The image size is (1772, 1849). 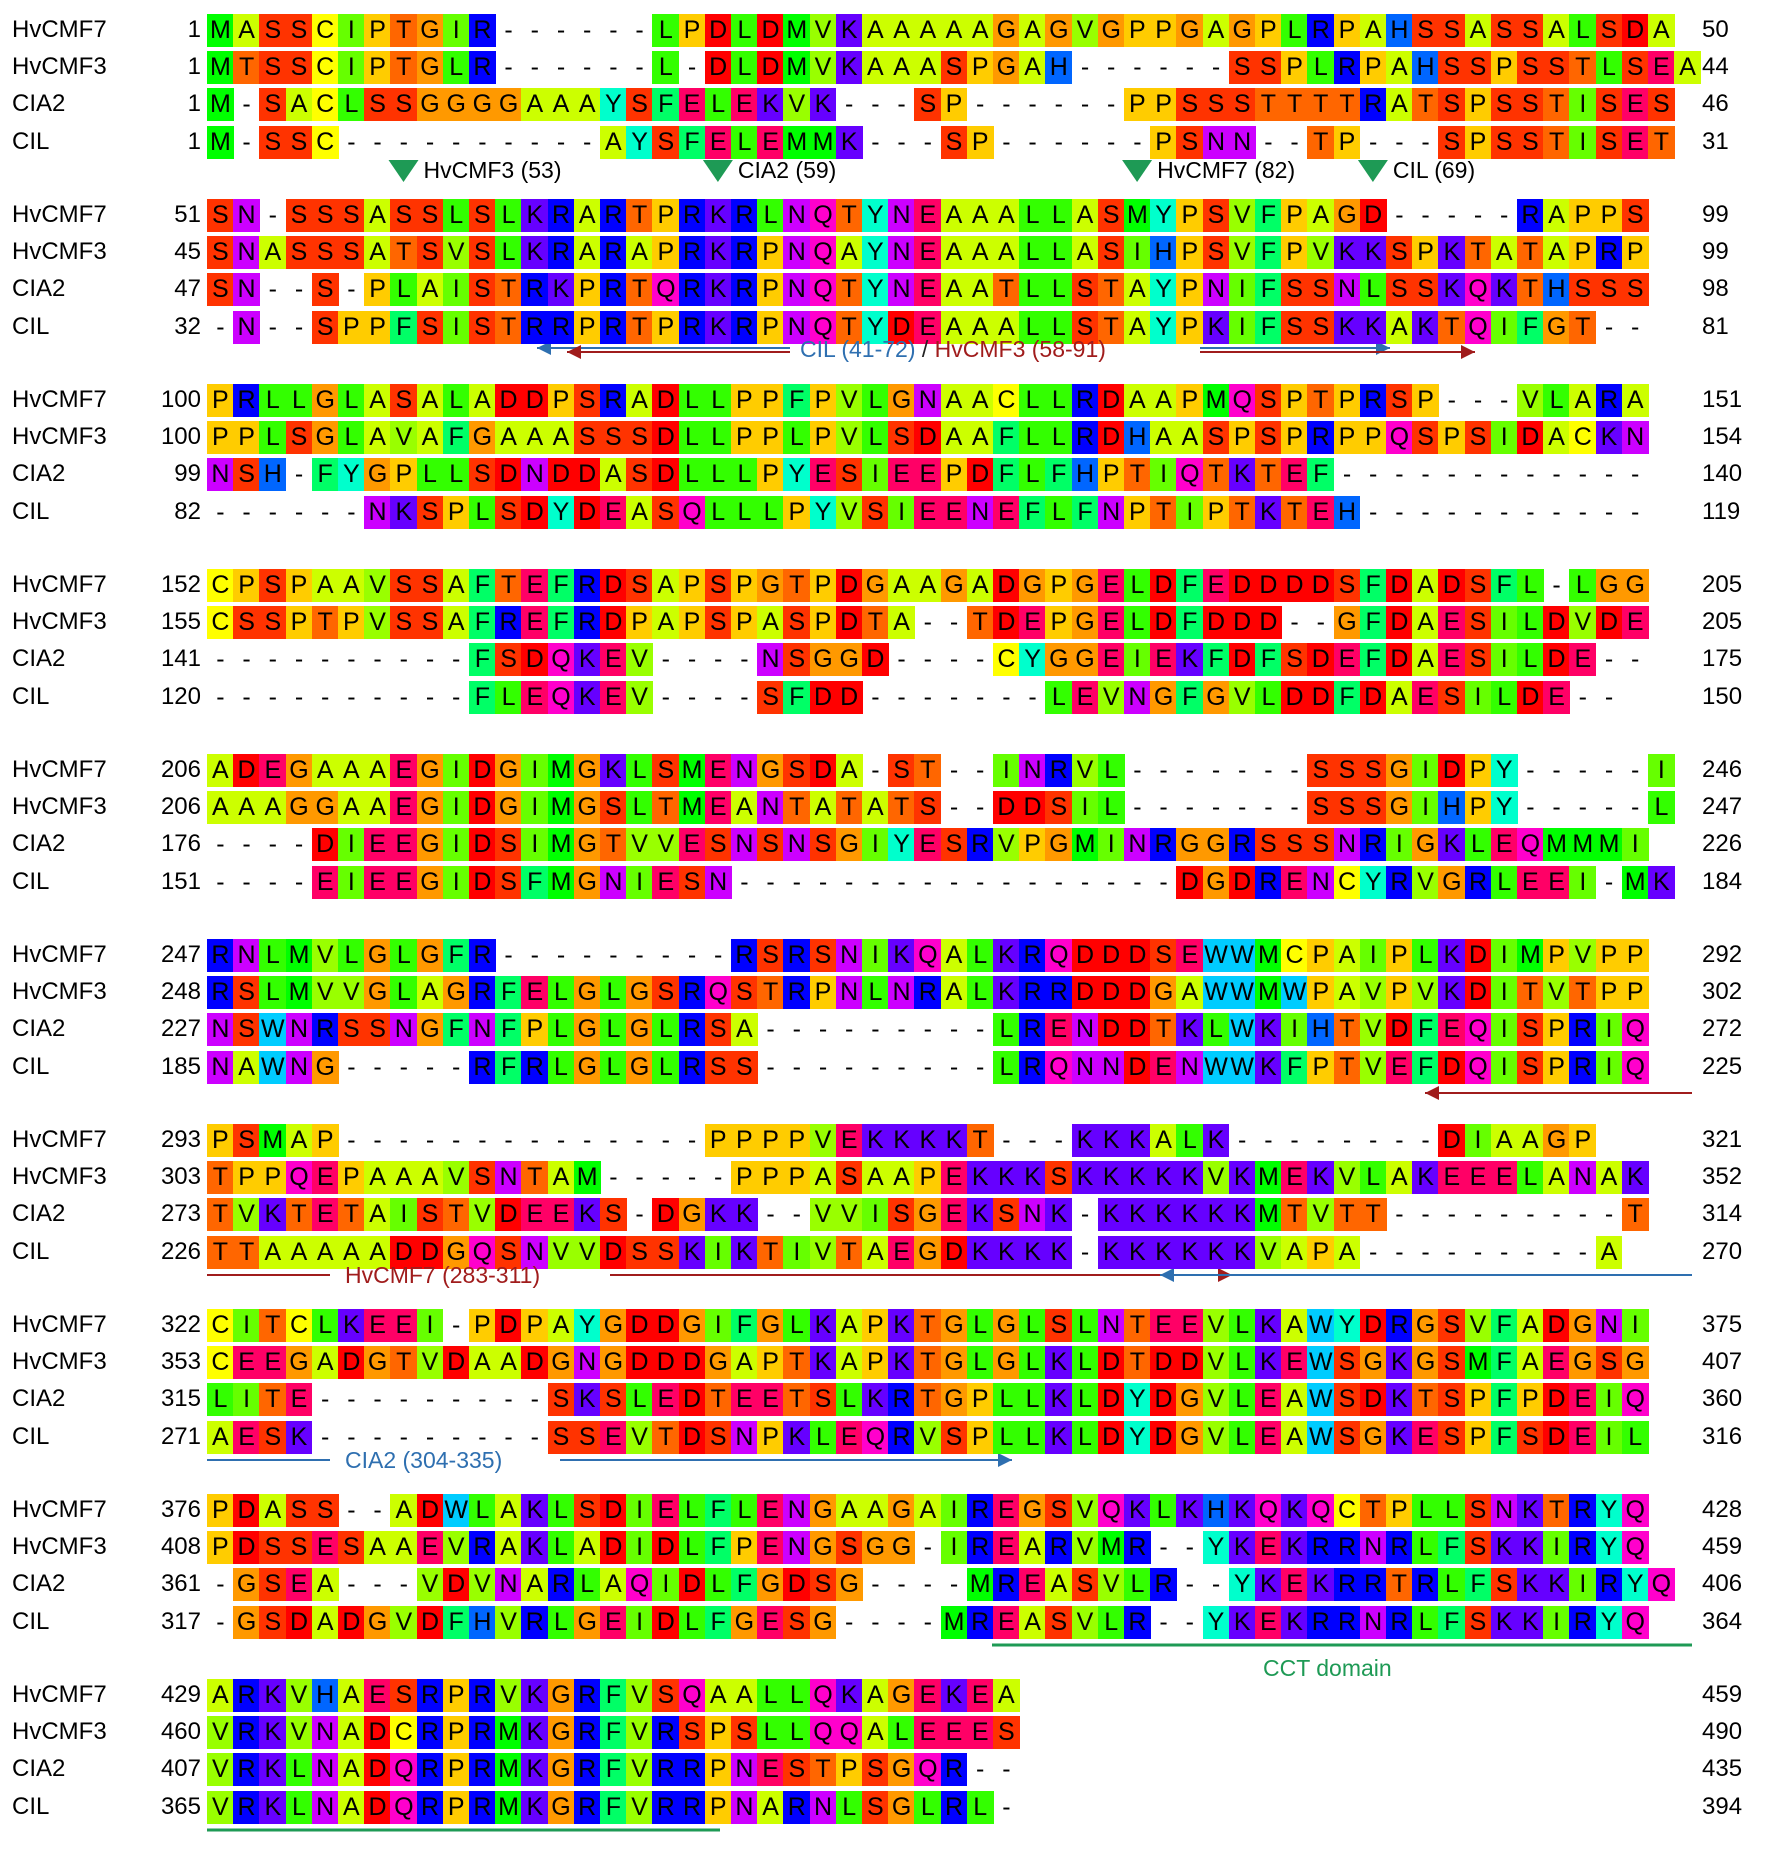 What do you see at coordinates (1722, 659) in the screenshot?
I see `end-position-label: 175` at bounding box center [1722, 659].